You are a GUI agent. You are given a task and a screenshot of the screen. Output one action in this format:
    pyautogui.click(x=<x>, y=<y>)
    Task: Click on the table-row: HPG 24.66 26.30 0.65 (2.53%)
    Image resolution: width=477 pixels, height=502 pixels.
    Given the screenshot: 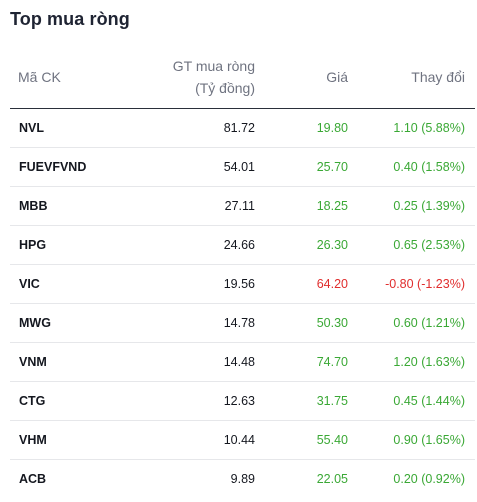 What is the action you would take?
    pyautogui.click(x=242, y=245)
    